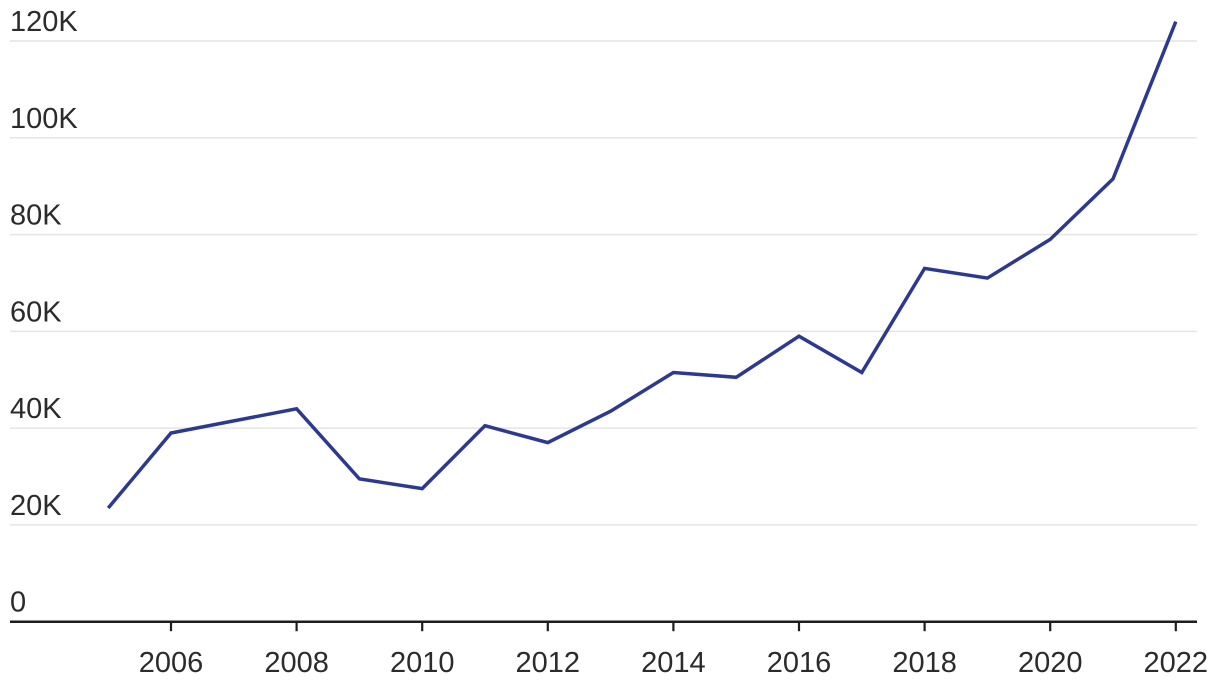 This screenshot has height=682, width=1220. Describe the element at coordinates (296, 663) in the screenshot. I see `x-axis-label: 2008` at that location.